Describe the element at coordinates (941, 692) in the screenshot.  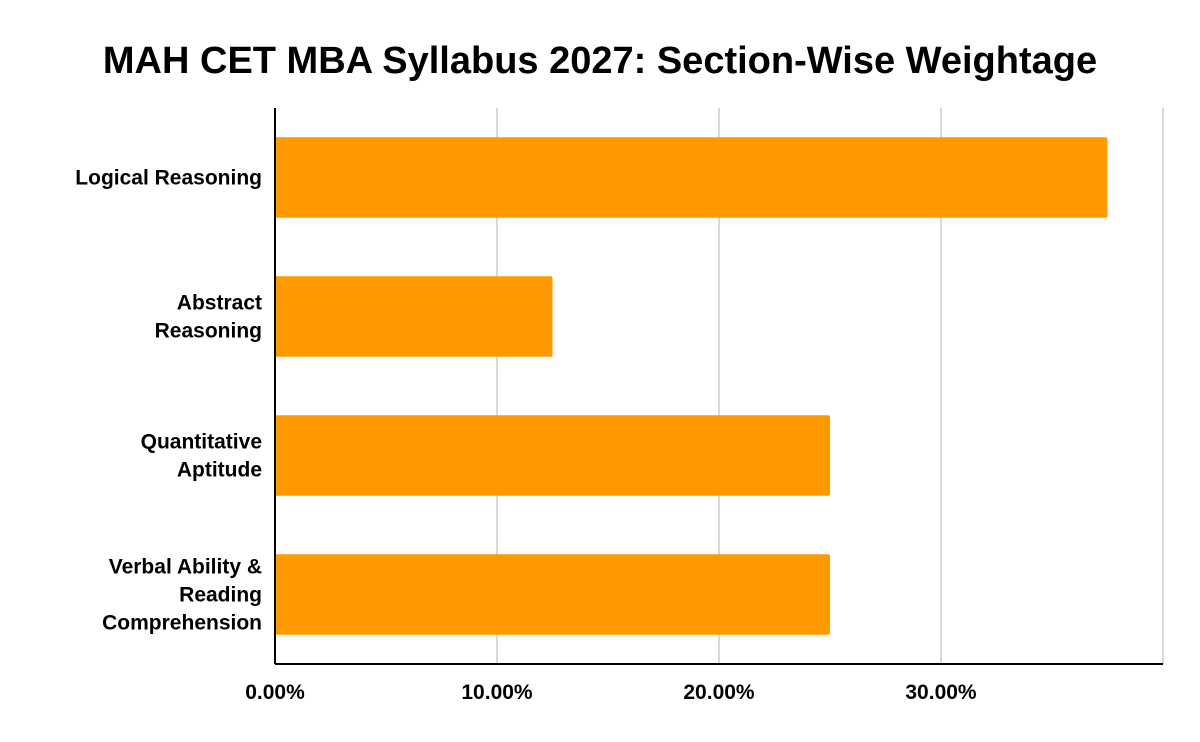
I see `x-tick-label: 30.00%` at that location.